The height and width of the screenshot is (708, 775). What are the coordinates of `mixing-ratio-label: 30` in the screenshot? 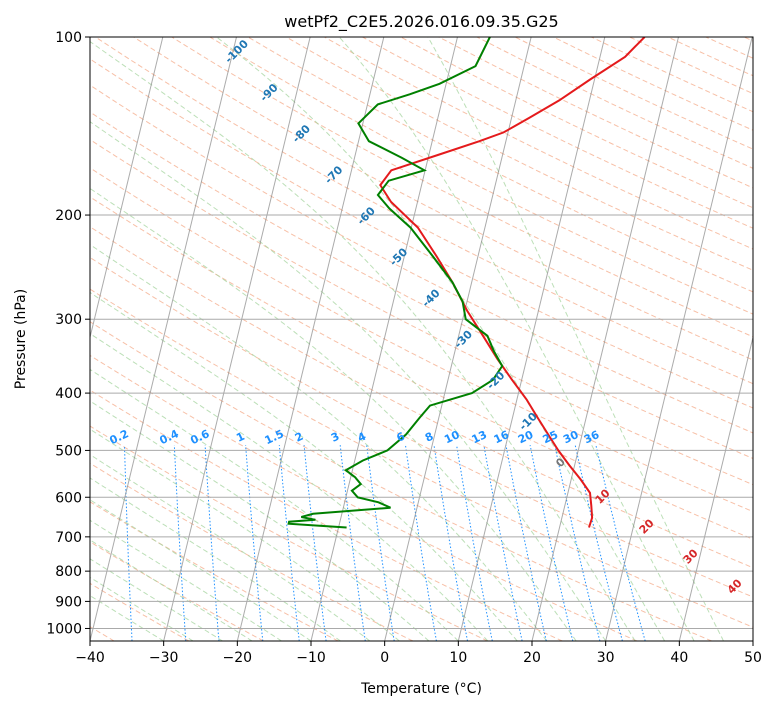 It's located at (571, 437).